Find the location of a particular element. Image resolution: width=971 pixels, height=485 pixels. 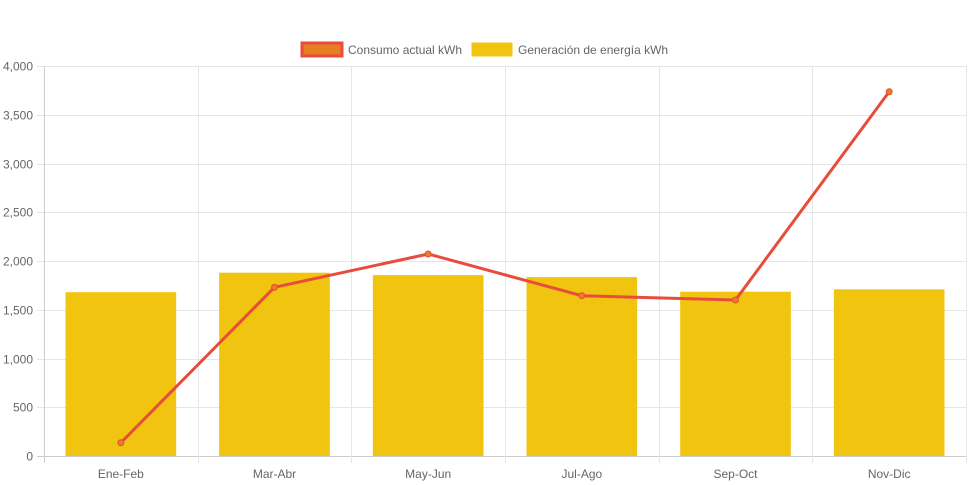

y-tick-label: 1,000 is located at coordinates (18, 360).